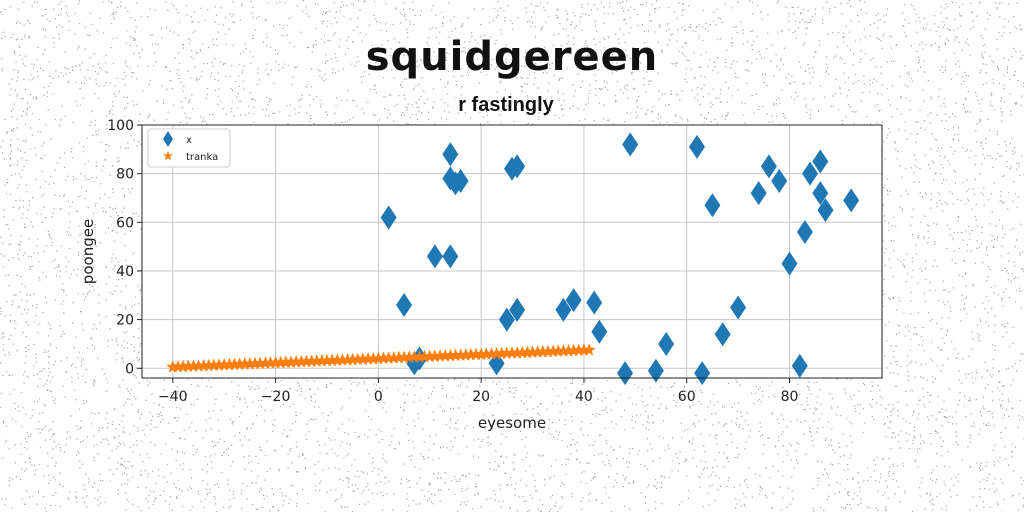 The height and width of the screenshot is (512, 1024). I want to click on y-tick-label: 0, so click(129, 369).